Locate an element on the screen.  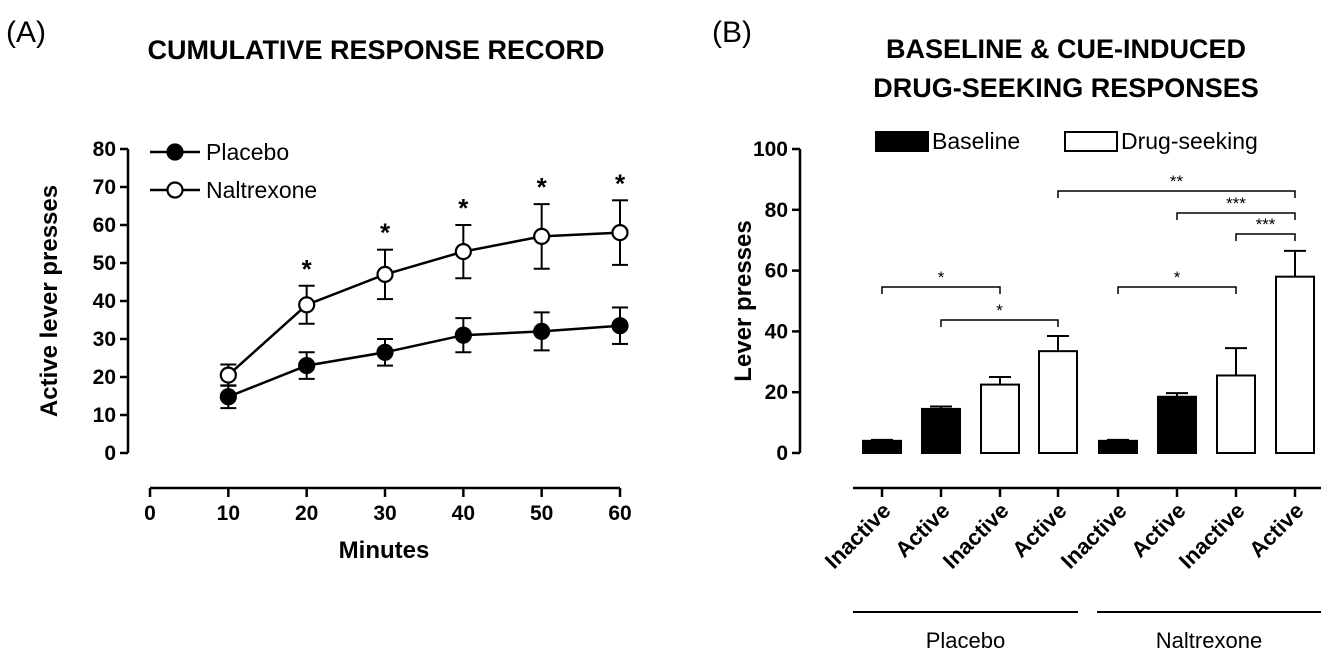
x-tick-label: 40 is located at coordinates (463, 513).